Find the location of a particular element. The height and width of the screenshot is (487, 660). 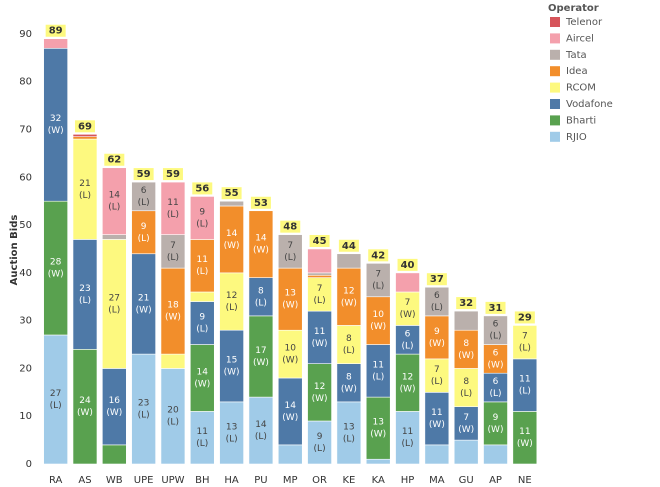

x-tick-label: UPE is located at coordinates (144, 480).